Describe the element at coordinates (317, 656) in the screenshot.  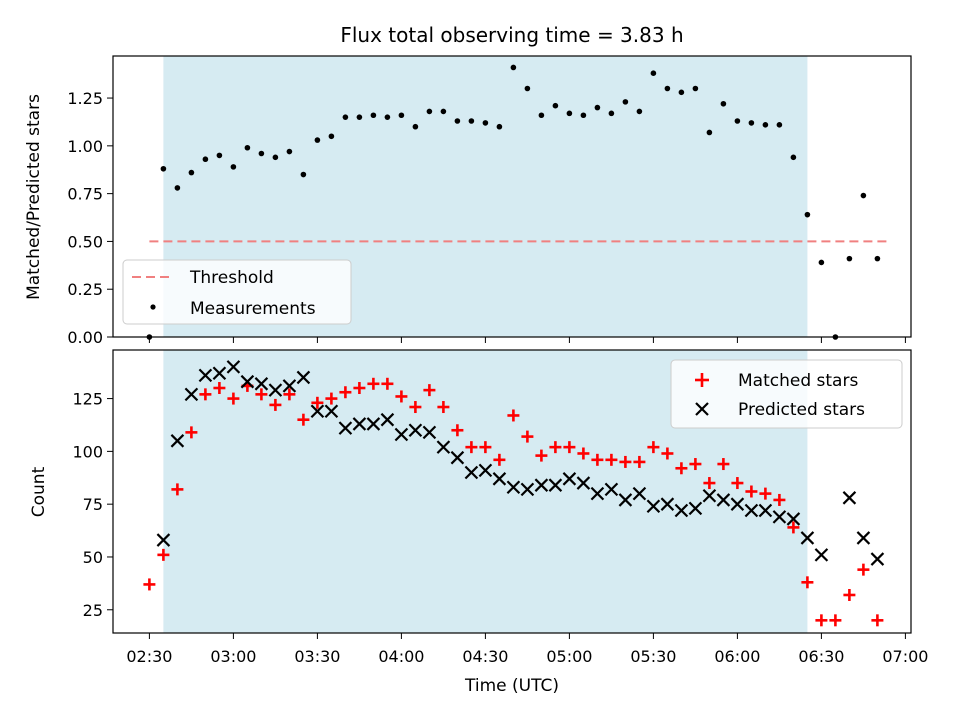
I see `x-tick-label: 03:30` at that location.